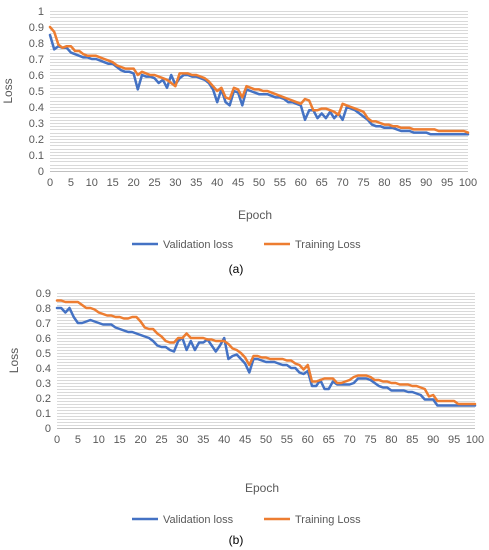 The height and width of the screenshot is (550, 489). I want to click on caption-a: (a), so click(236, 269).